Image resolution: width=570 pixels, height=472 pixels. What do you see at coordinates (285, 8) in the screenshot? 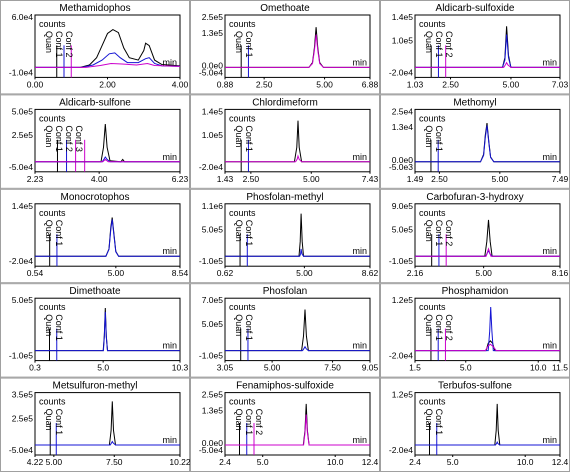
I see `chart-title: Omethoate` at bounding box center [285, 8].